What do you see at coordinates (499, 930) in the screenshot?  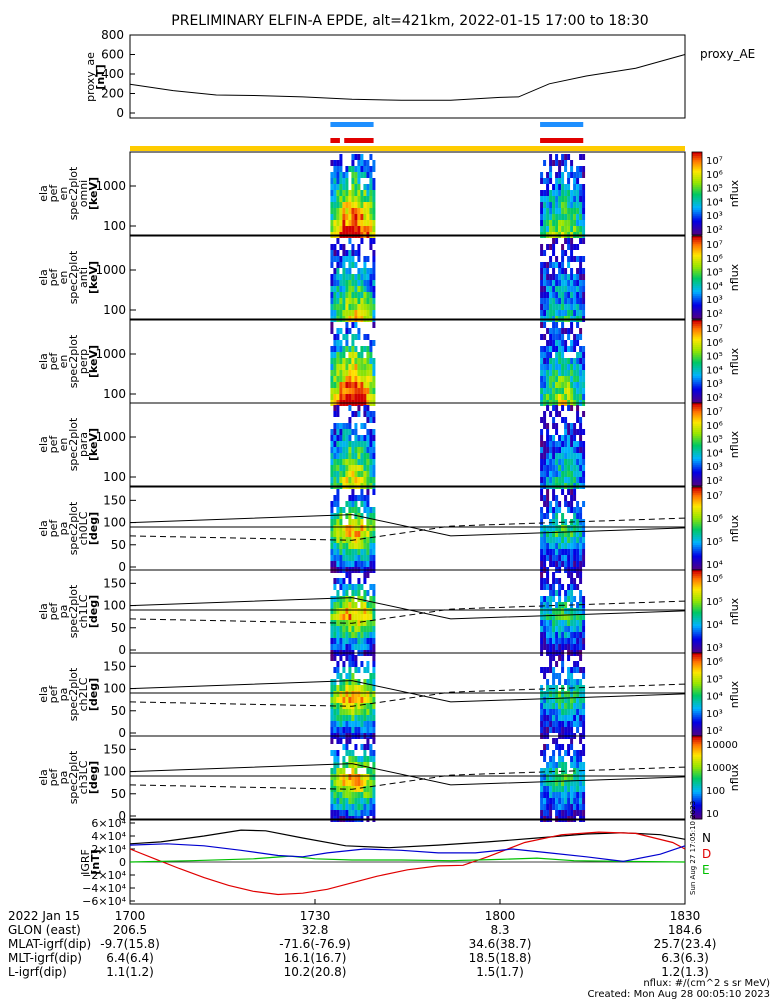 I see `footer-row-value: 8.3` at bounding box center [499, 930].